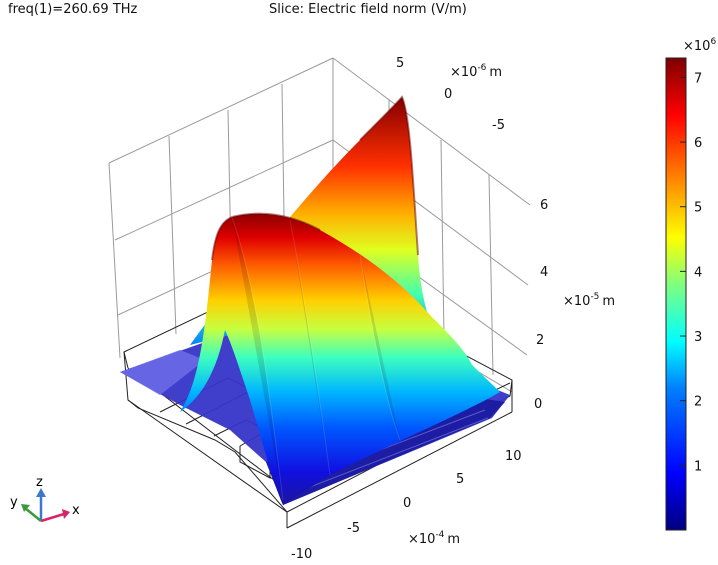 This screenshot has width=718, height=565. I want to click on triad-y-head, so click(25, 508).